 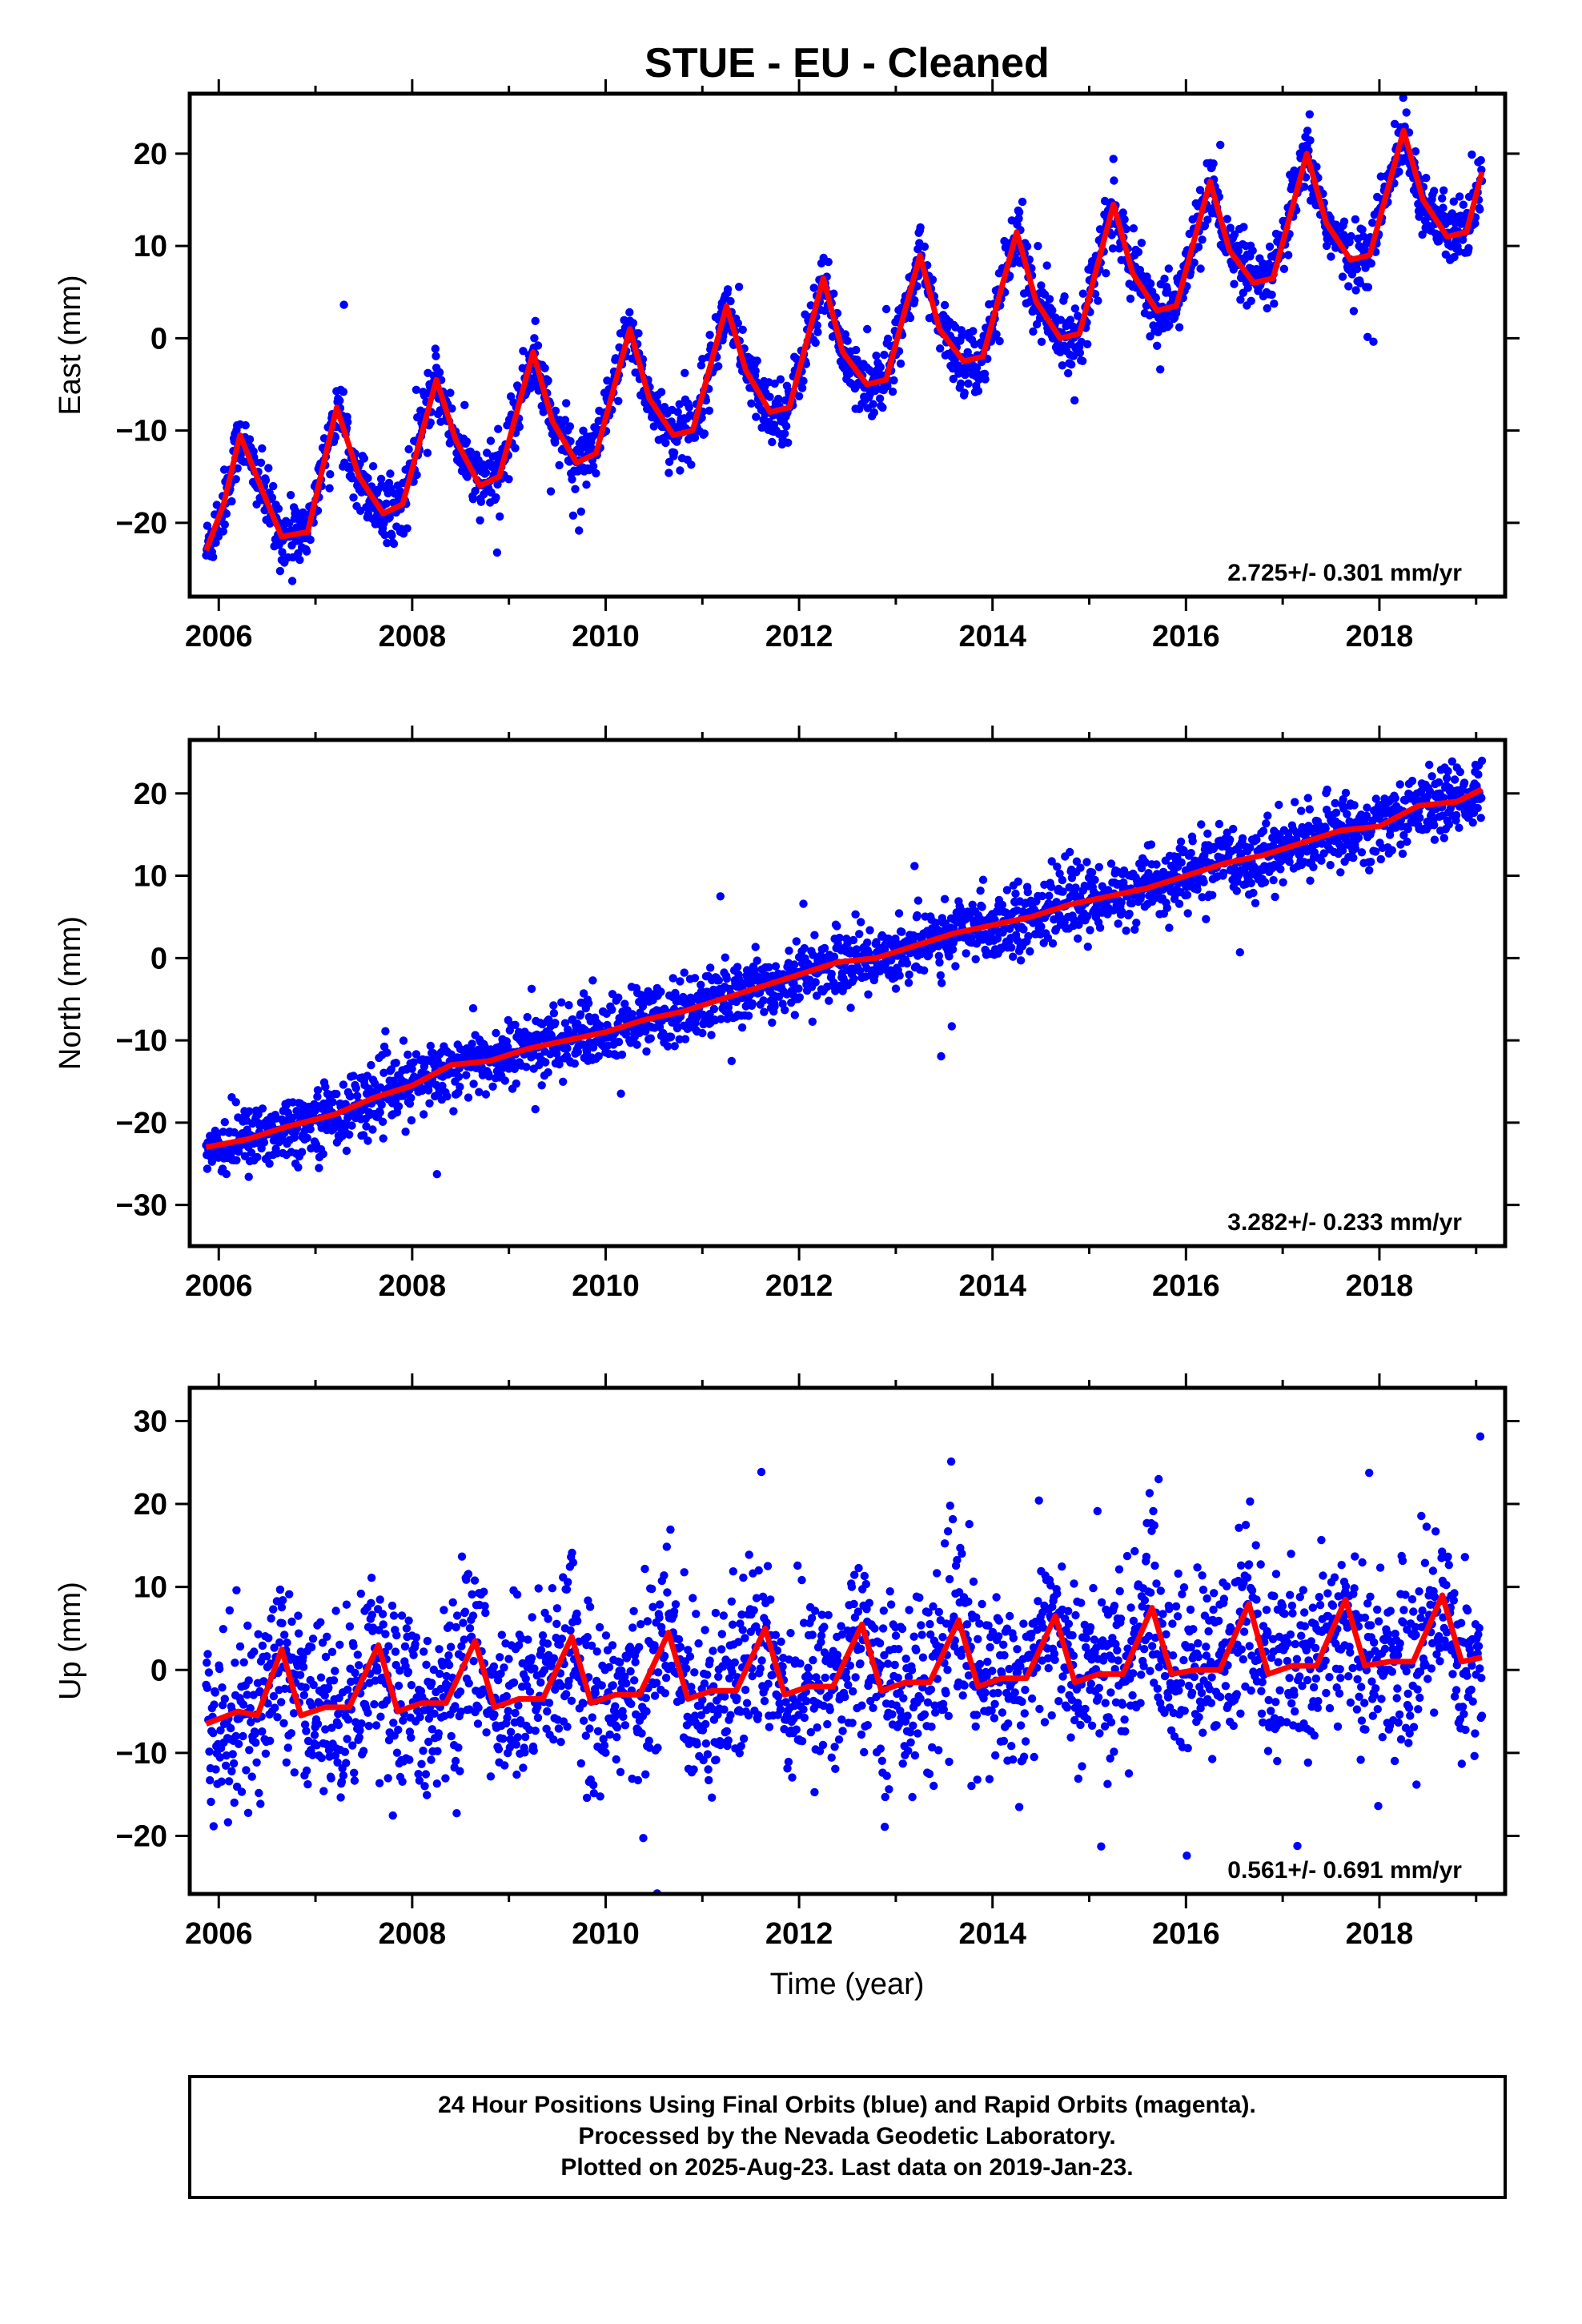 I want to click on y-tick-label: 0, so click(x=159, y=959).